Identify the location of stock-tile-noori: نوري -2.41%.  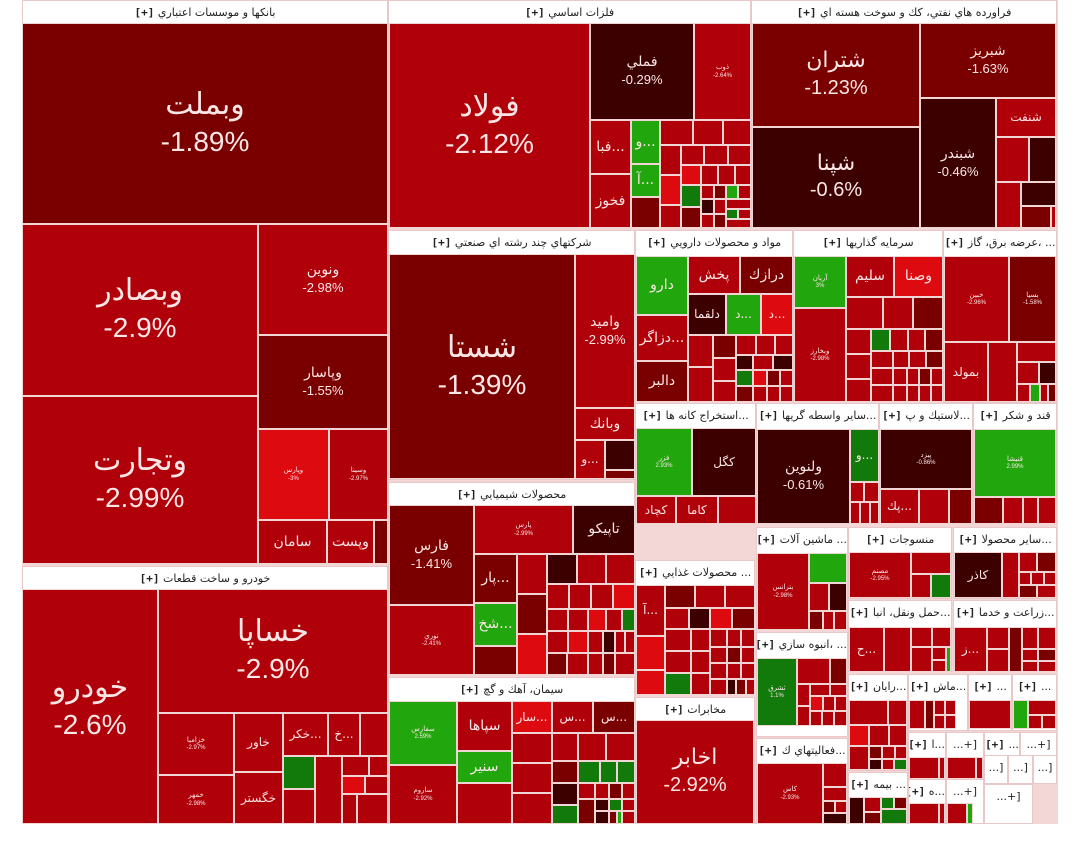
(431, 640).